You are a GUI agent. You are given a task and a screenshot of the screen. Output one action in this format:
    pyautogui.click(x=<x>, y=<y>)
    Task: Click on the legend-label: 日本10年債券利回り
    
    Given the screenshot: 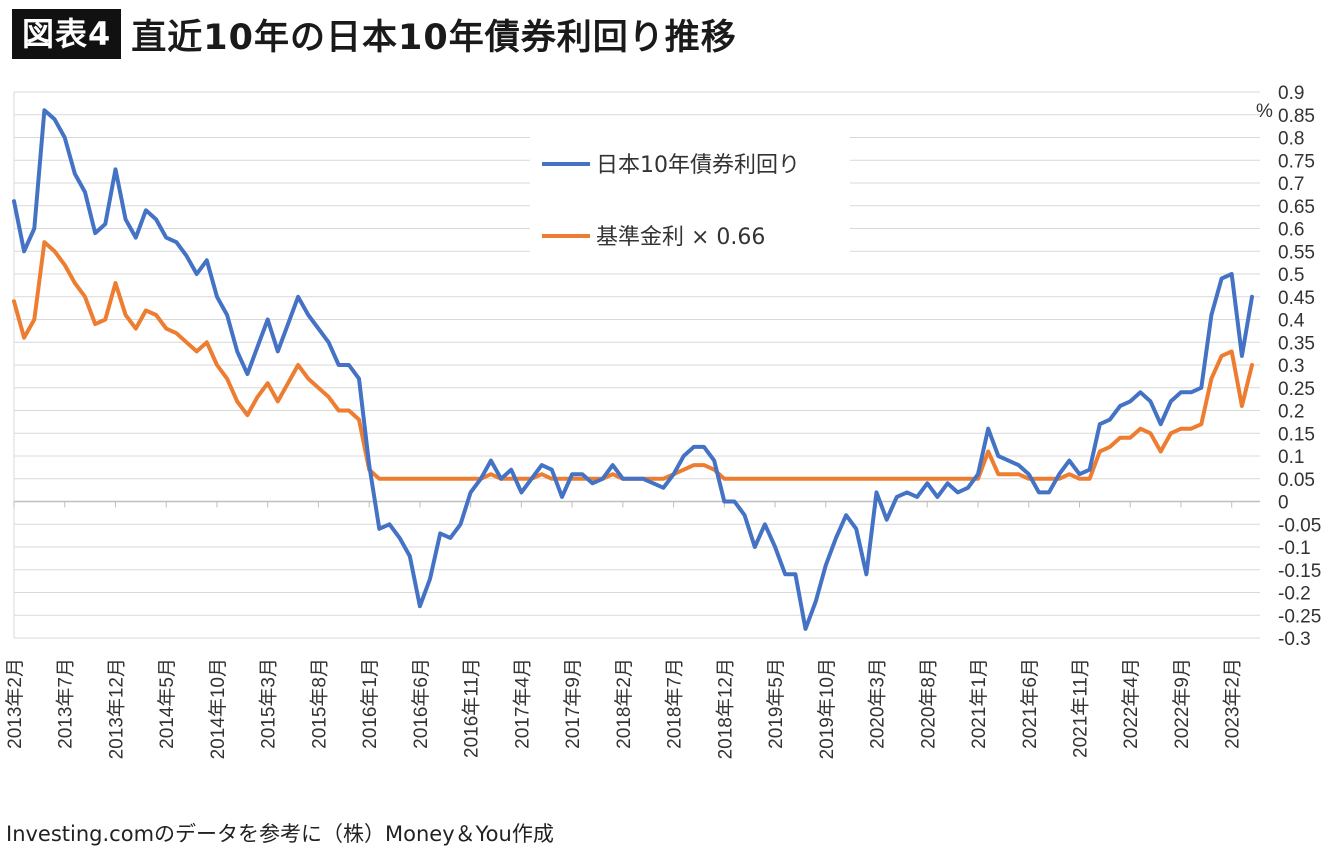 What is the action you would take?
    pyautogui.click(x=698, y=165)
    